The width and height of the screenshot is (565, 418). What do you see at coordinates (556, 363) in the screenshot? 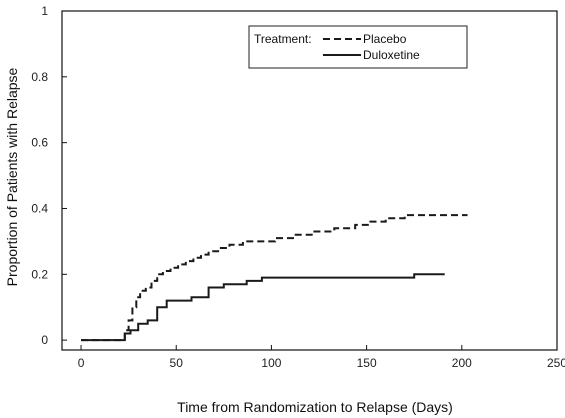
I see `x-tick-label: 250` at bounding box center [556, 363].